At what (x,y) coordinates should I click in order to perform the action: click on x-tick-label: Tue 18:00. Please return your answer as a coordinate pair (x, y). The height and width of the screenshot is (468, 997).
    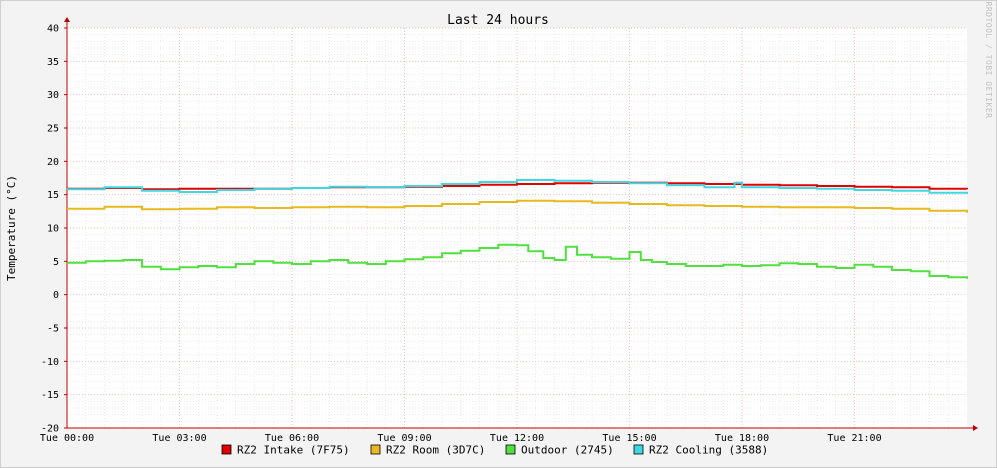
    Looking at the image, I should click on (742, 438).